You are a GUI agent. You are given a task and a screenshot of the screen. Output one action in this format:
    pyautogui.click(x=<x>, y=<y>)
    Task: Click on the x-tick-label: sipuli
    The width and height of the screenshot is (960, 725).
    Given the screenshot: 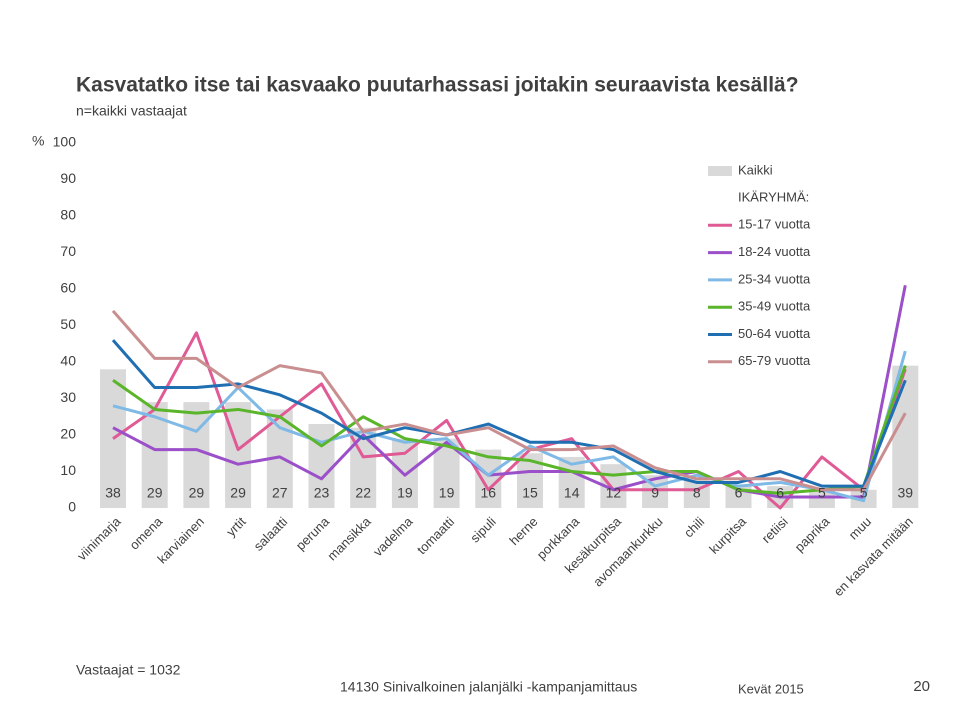 What is the action you would take?
    pyautogui.click(x=483, y=530)
    